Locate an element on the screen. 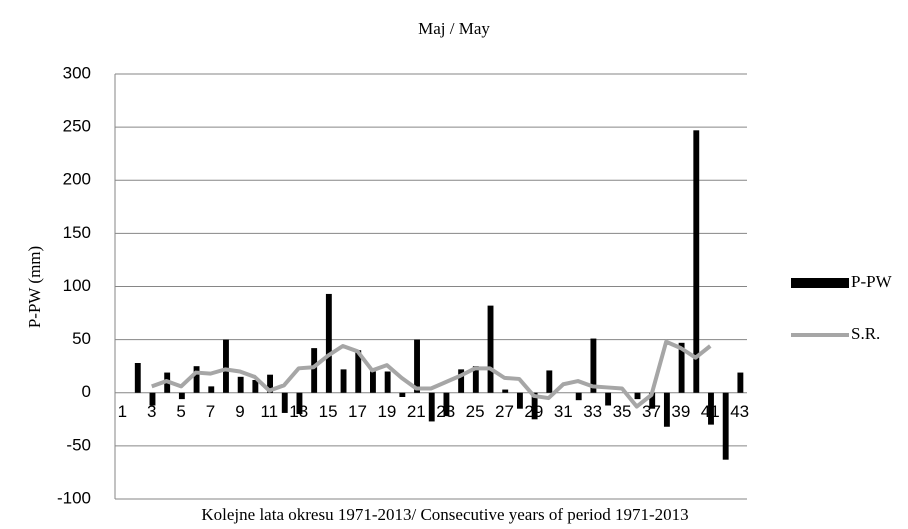  x-tick-label: 17 is located at coordinates (357, 411).